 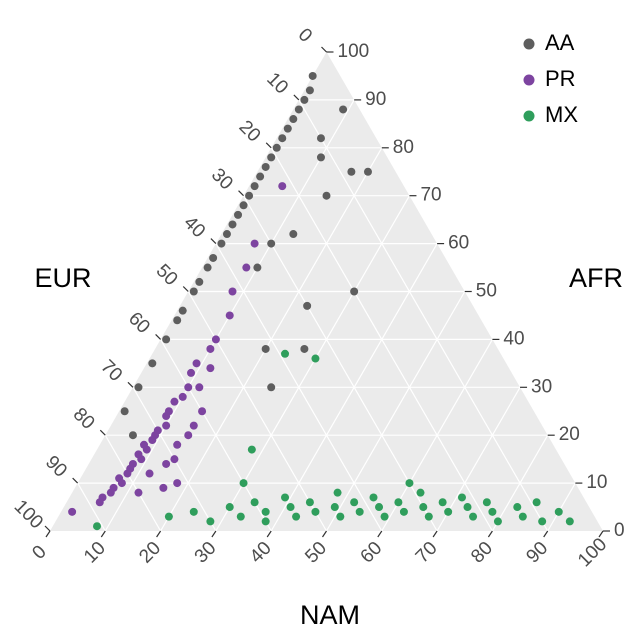 What do you see at coordinates (39, 552) in the screenshot?
I see `nam-tick-label: 0` at bounding box center [39, 552].